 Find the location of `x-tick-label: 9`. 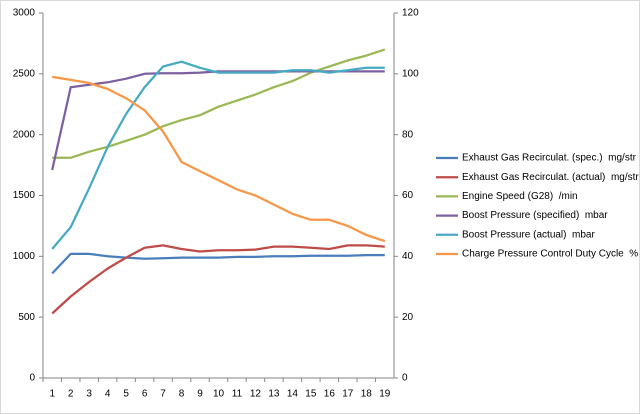

x-tick-label: 9 is located at coordinates (200, 394).